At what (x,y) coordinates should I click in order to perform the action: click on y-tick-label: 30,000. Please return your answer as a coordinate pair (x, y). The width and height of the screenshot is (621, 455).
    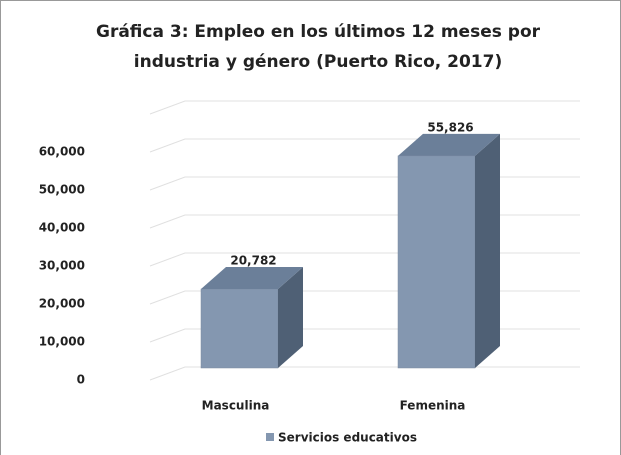
    Looking at the image, I should click on (62, 266).